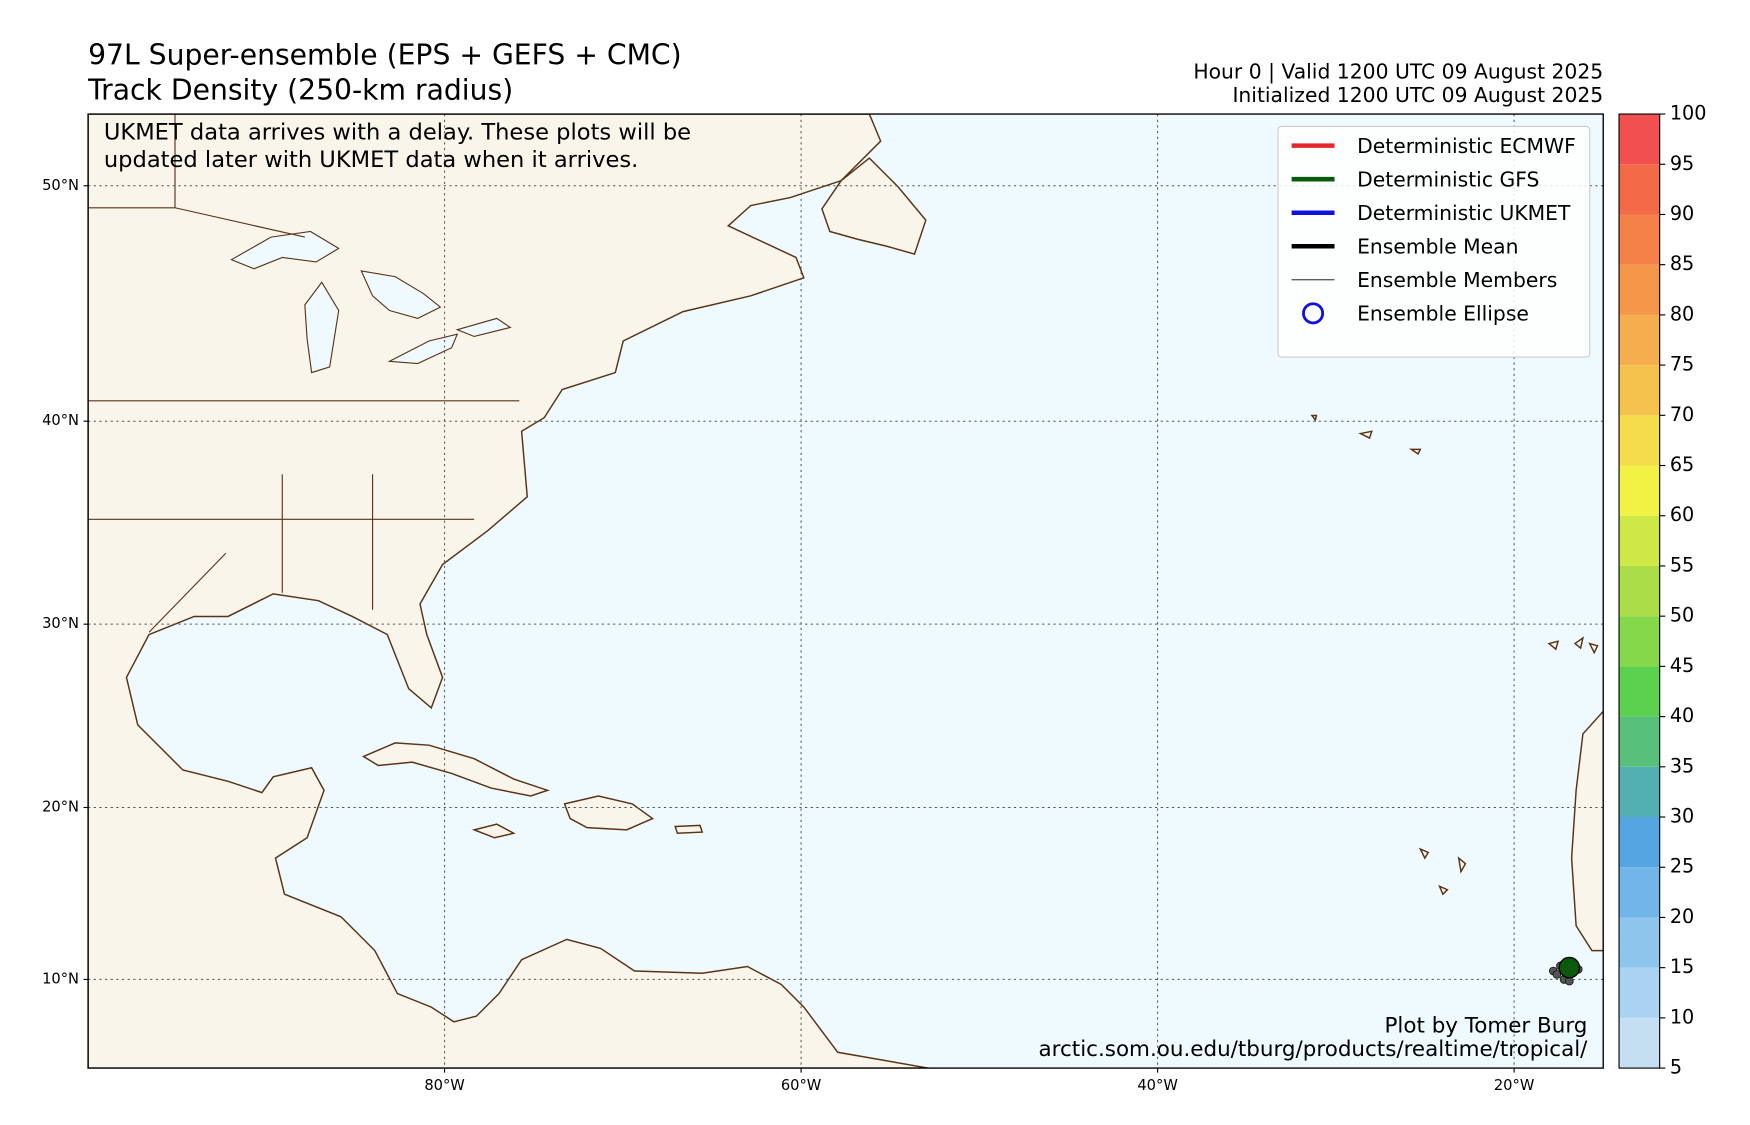 The width and height of the screenshot is (1750, 1125). What do you see at coordinates (1682, 564) in the screenshot?
I see `colorbar-label: 55` at bounding box center [1682, 564].